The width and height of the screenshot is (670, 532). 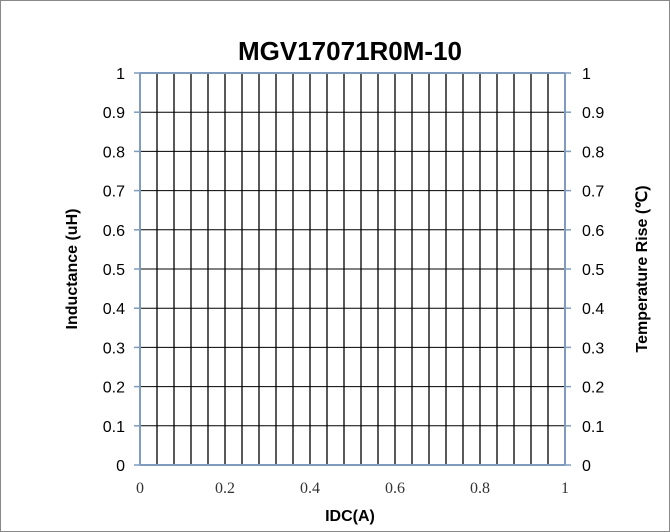 I want to click on x-tick-label: 0, so click(x=140, y=488).